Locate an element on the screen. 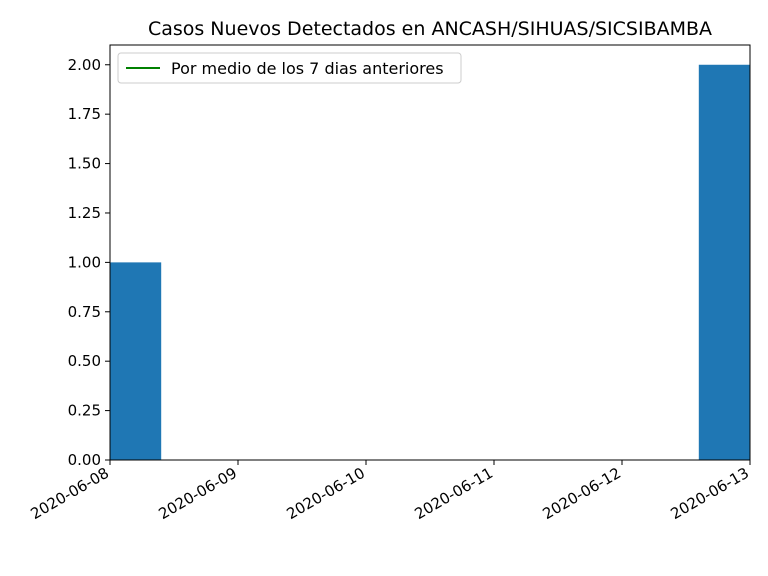 Image resolution: width=768 pixels, height=576 pixels. x-tick-label: 2020-06-13 is located at coordinates (709, 493).